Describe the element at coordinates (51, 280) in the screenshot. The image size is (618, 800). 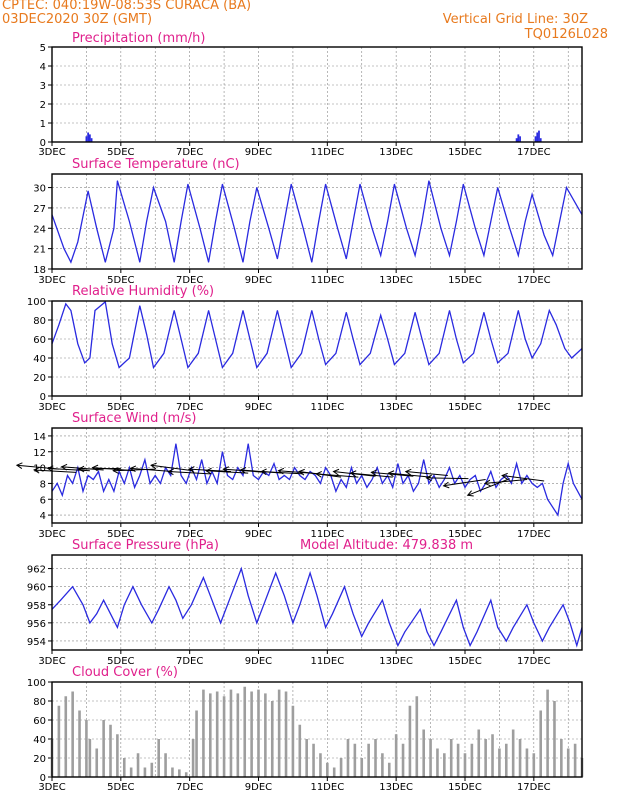
I see `x-tick-label: 3DEC` at that location.